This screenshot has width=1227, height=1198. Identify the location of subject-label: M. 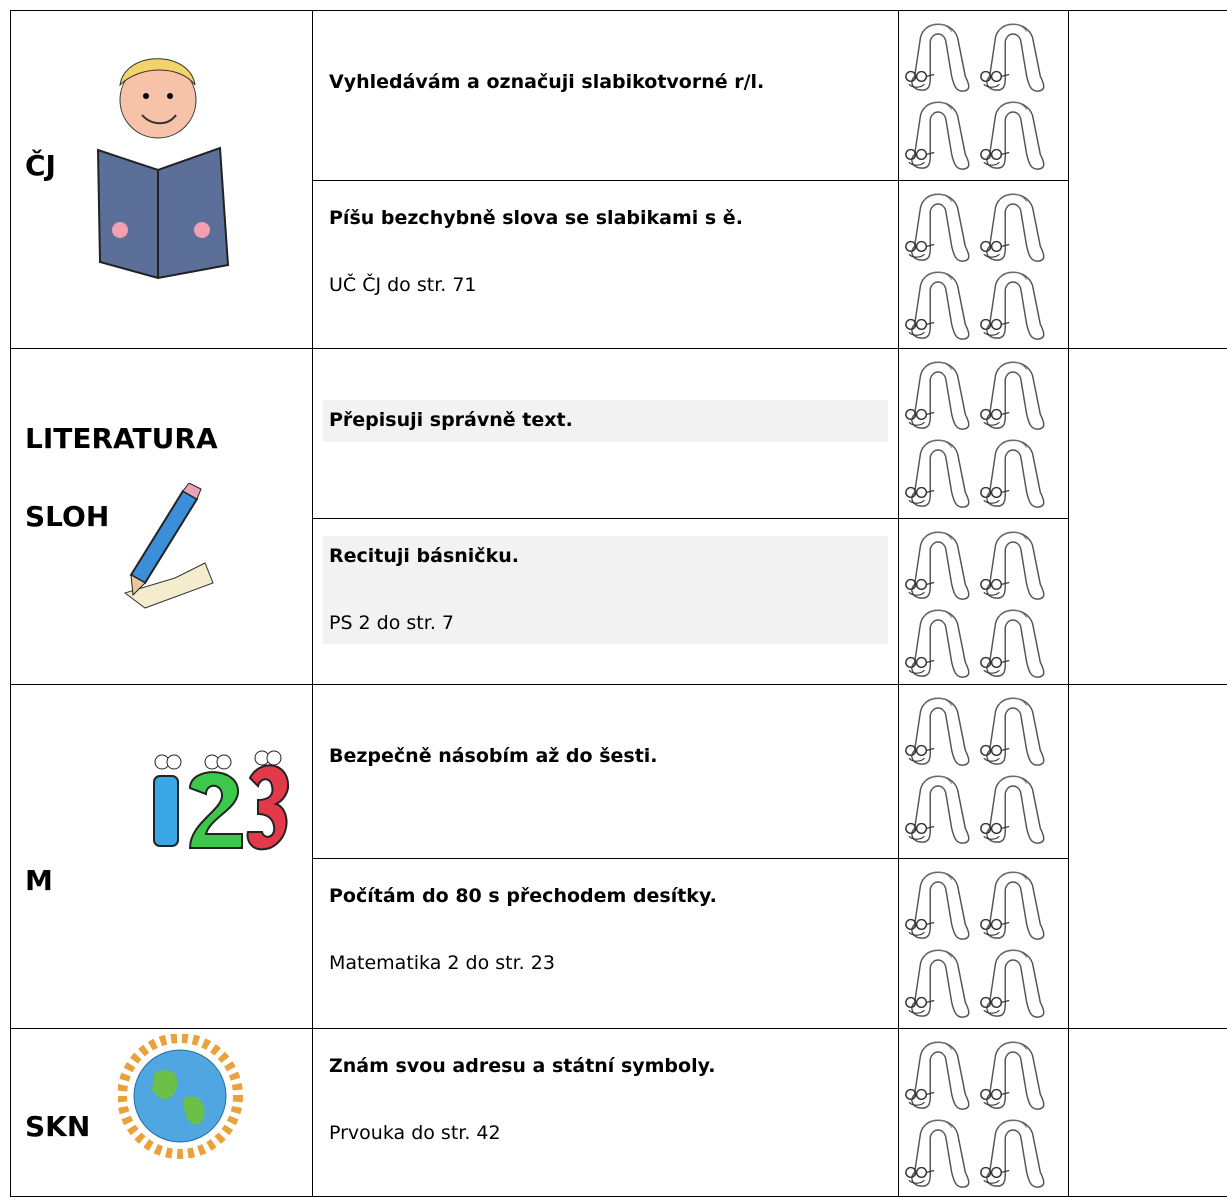
(39, 880).